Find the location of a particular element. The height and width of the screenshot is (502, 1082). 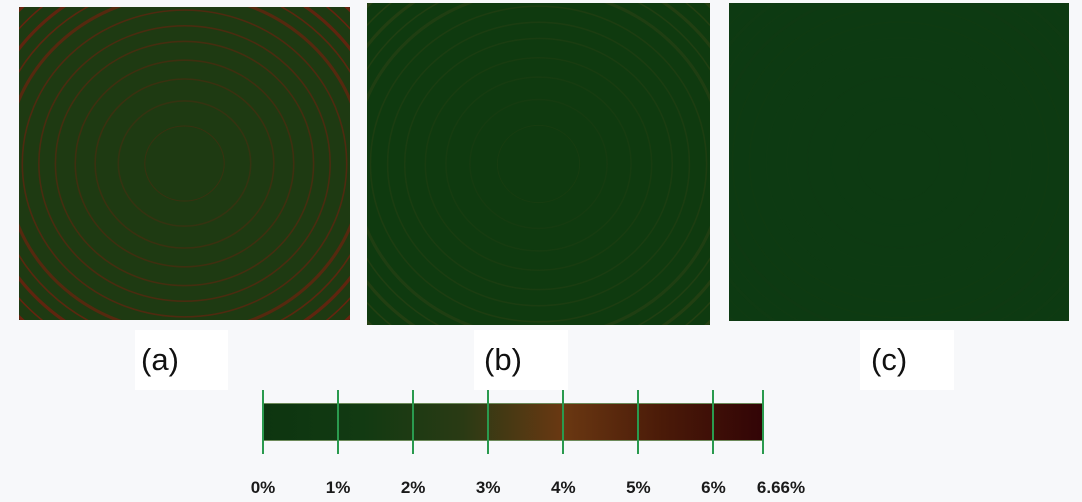

colorbar-tick-label: 3% is located at coordinates (488, 487).